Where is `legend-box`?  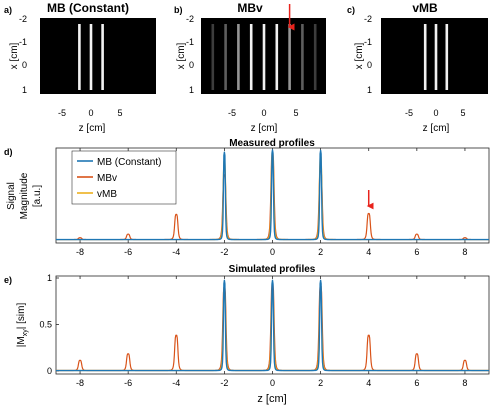 legend-box is located at coordinates (124, 177).